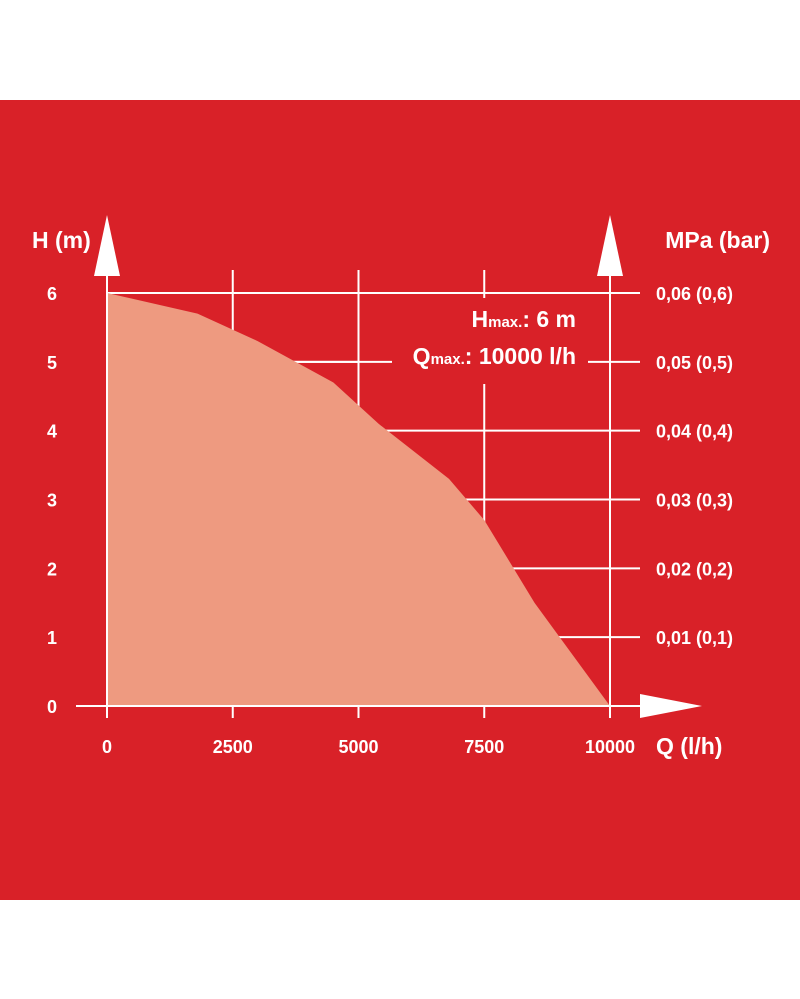 Image resolution: width=800 pixels, height=999 pixels. What do you see at coordinates (52, 432) in the screenshot?
I see `y-tick-label: 4` at bounding box center [52, 432].